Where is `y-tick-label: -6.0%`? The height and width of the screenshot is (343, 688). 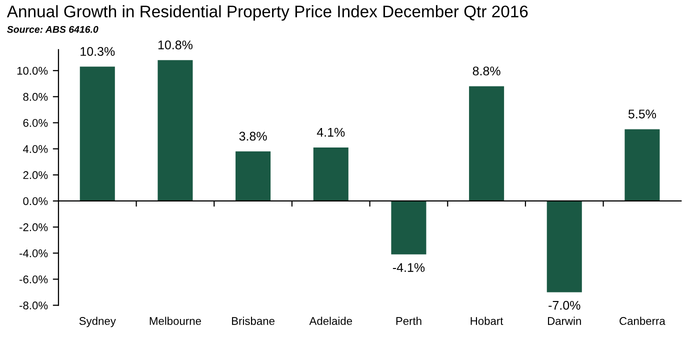
y-tick-label: -6.0% is located at coordinates (34, 279).